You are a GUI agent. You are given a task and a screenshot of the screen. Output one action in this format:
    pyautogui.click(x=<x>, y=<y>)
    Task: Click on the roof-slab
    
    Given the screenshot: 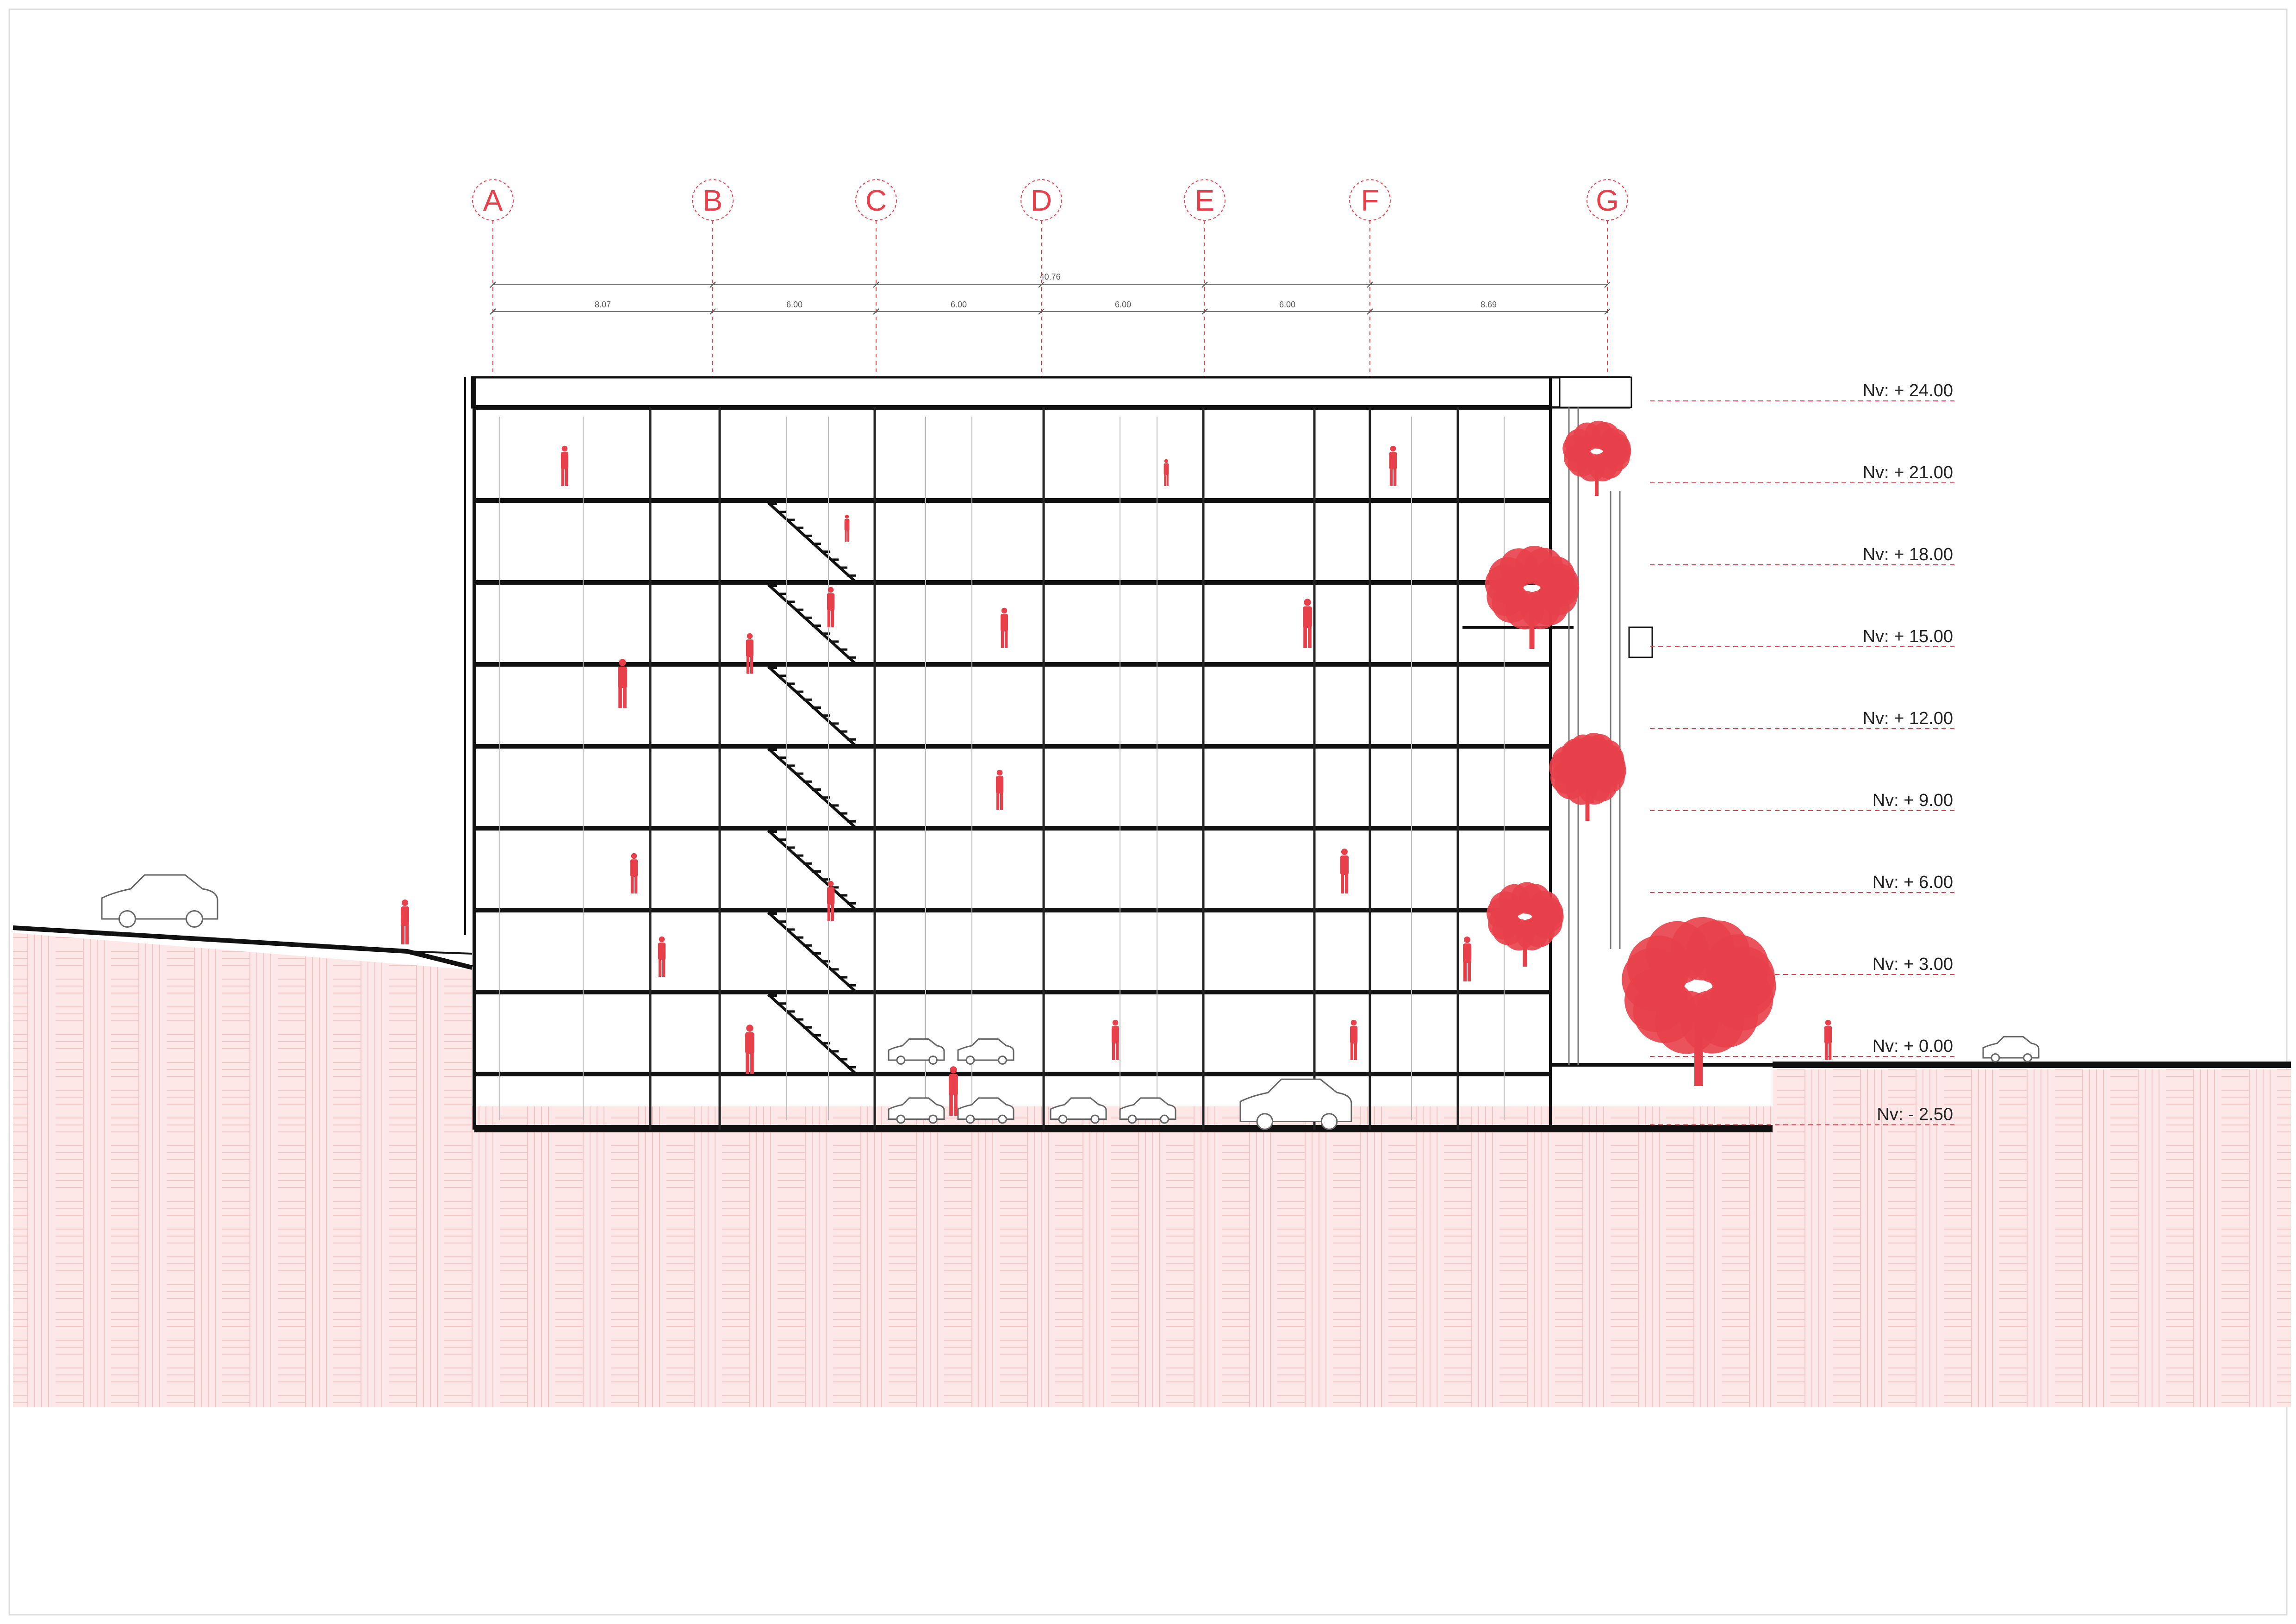 What is the action you would take?
    pyautogui.click(x=1012, y=407)
    